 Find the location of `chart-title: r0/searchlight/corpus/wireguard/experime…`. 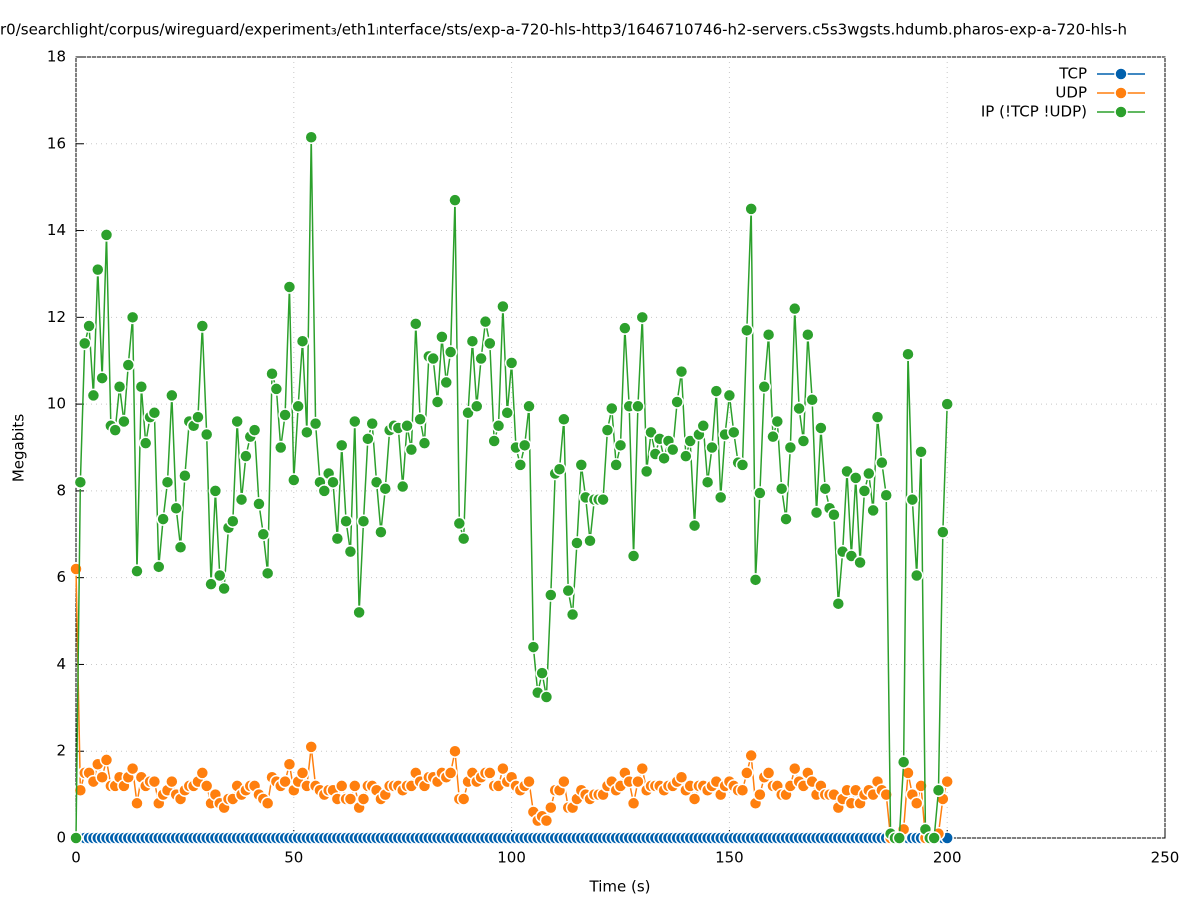

chart-title: r0/searchlight/corpus/wireguard/experime… is located at coordinates (563, 30).